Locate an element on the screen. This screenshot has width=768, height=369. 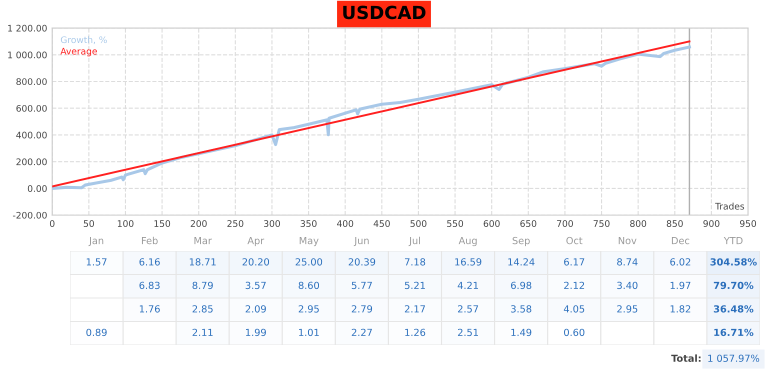
x-tick-label: Aug is located at coordinates (467, 241).